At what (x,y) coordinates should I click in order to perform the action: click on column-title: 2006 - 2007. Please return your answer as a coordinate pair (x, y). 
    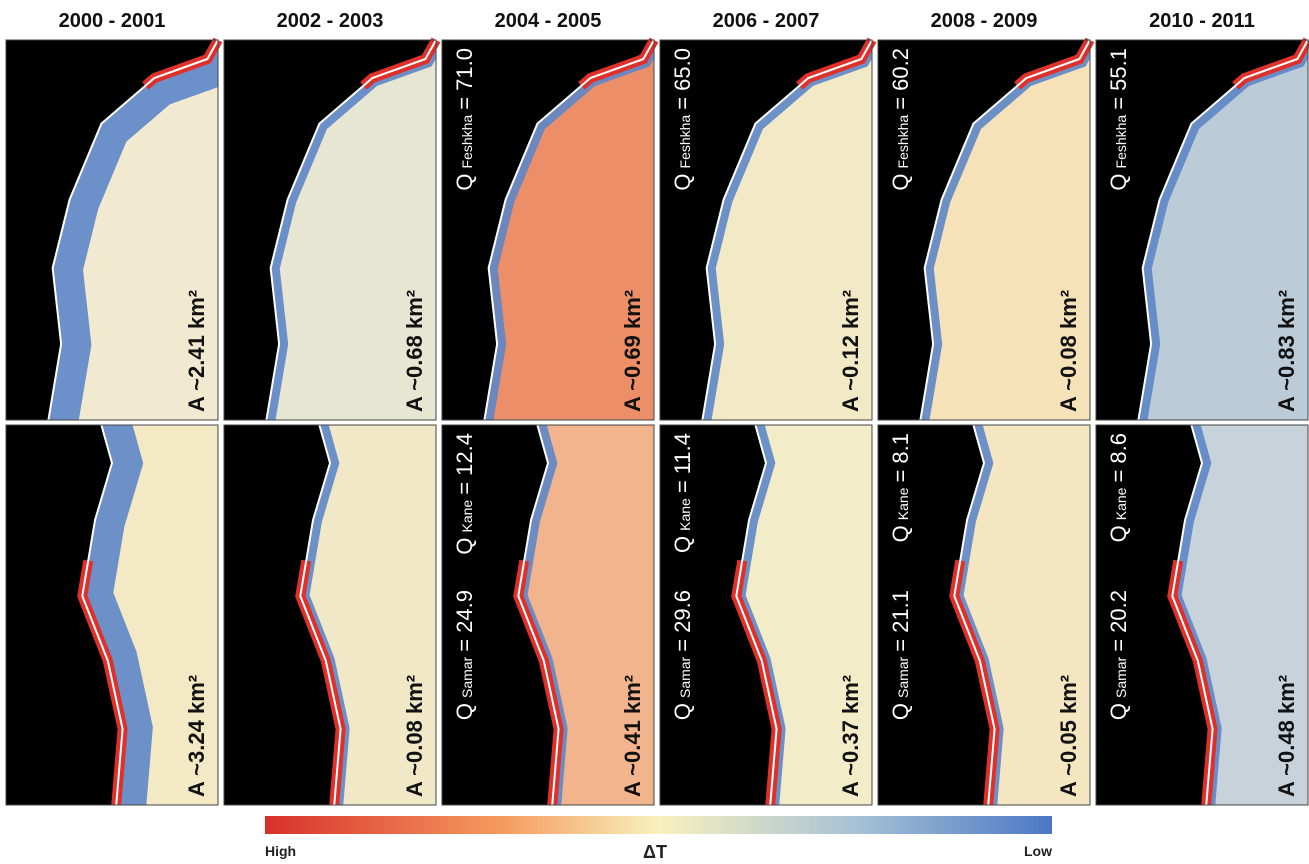
    Looking at the image, I should click on (766, 21).